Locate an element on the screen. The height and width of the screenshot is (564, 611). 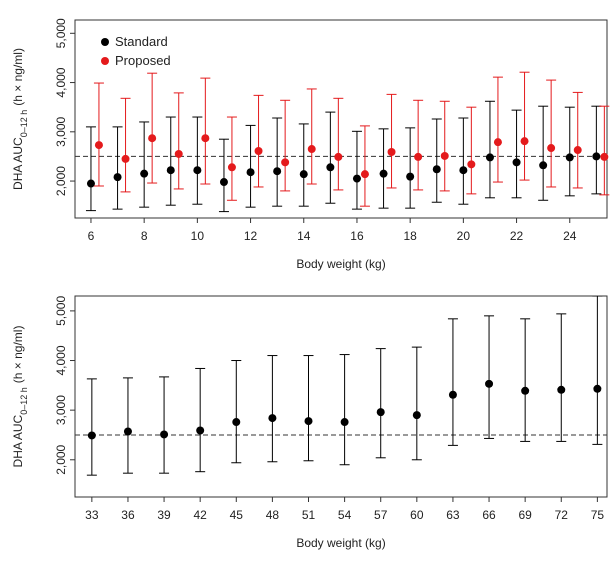
y-axis-label: DHA AUC0–12 h (h × ng/ml) is located at coordinates (20, 397).